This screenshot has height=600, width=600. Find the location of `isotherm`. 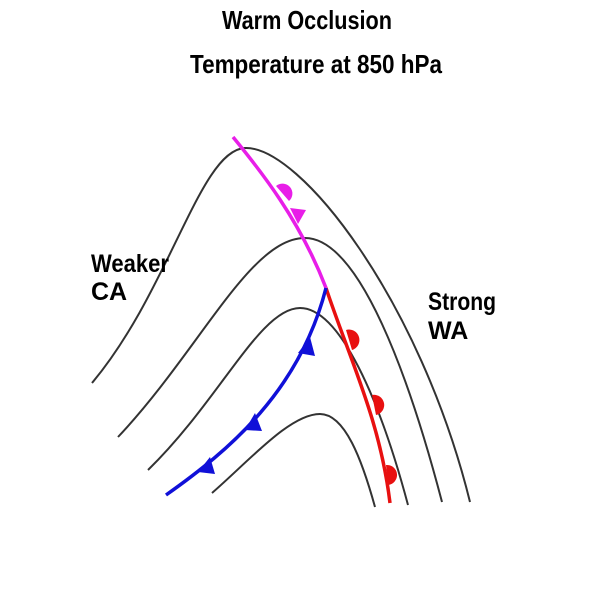

isotherm is located at coordinates (293, 460).